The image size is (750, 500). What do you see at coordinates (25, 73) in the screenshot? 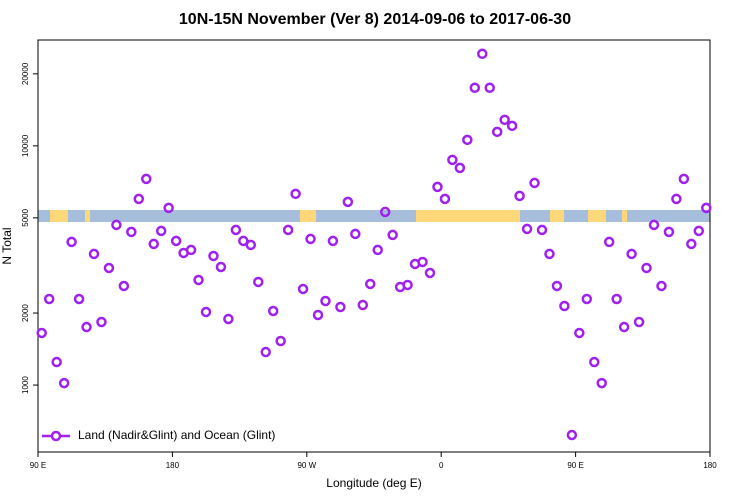
I see `y-tick-label: 20000` at bounding box center [25, 73].